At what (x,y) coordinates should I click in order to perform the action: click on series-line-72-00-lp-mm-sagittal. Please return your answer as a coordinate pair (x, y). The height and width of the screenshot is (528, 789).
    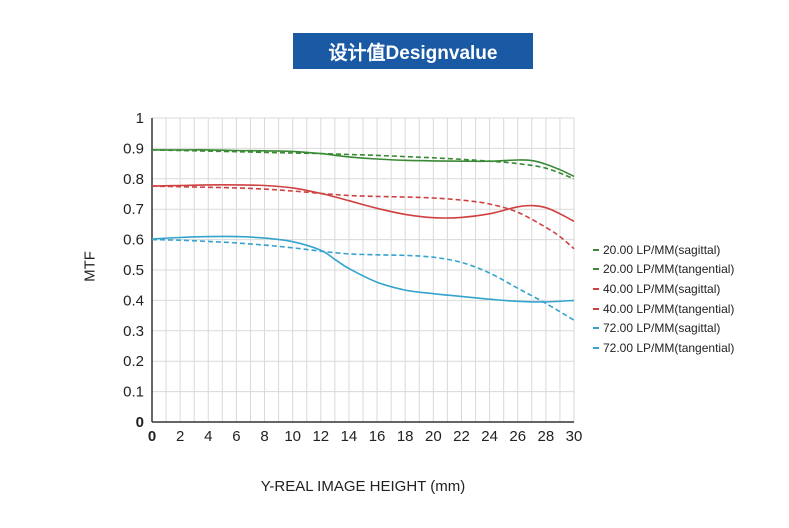
    Looking at the image, I should click on (363, 269).